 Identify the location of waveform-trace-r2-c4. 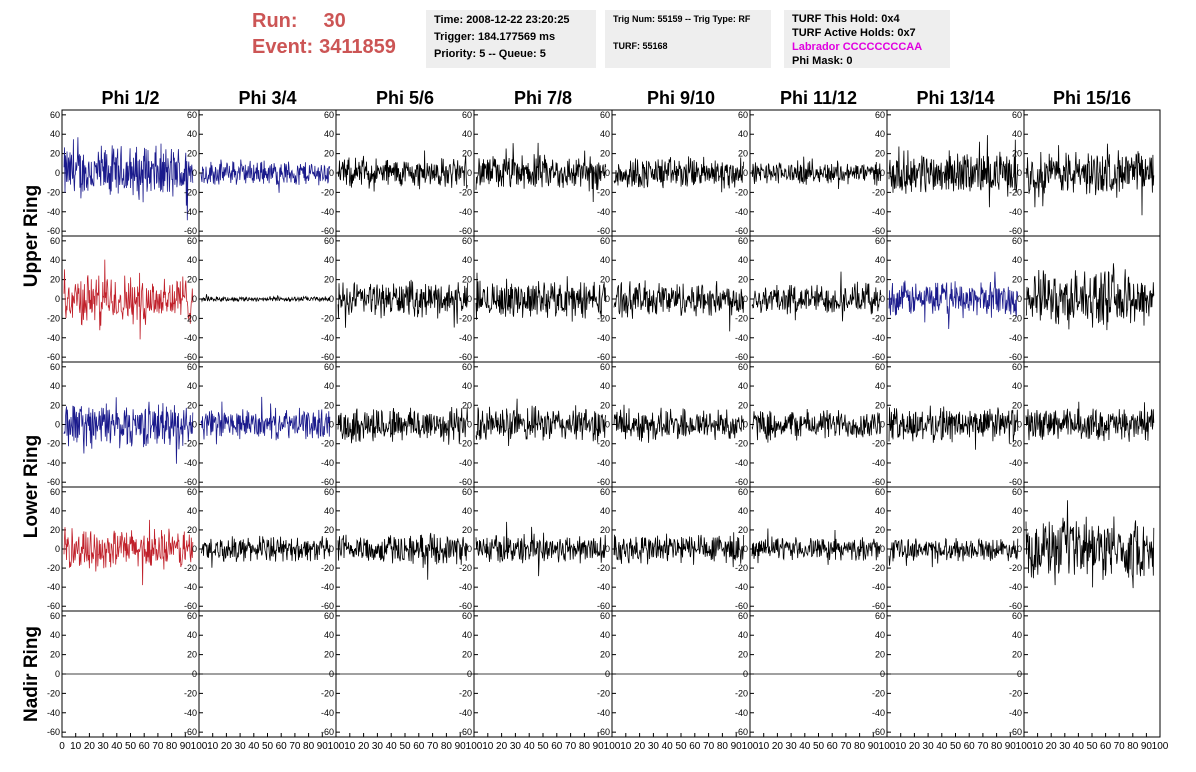
(541, 297).